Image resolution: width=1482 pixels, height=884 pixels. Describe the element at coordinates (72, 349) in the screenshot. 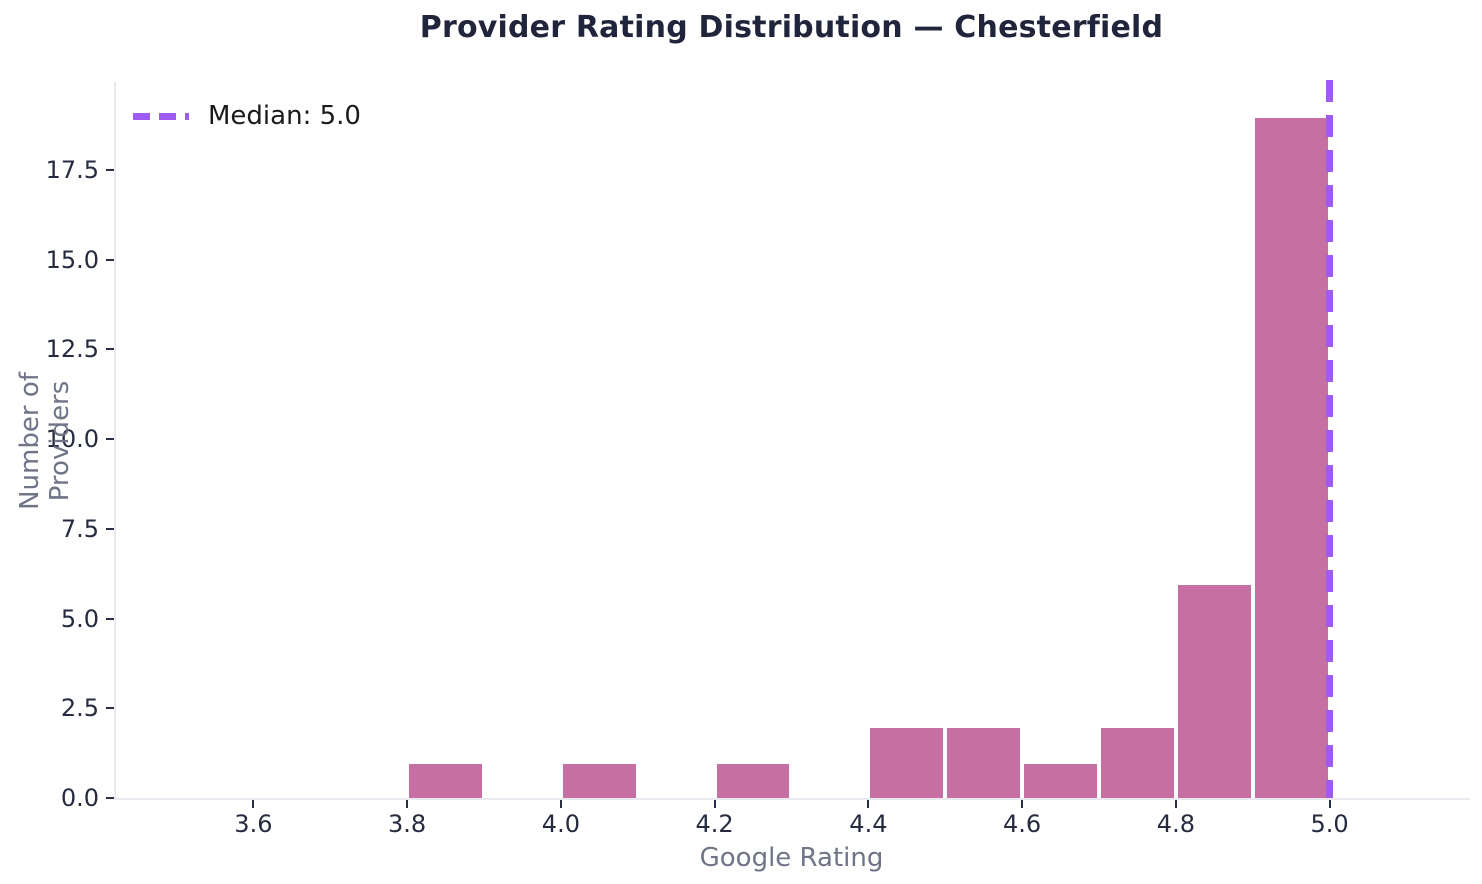

I see `y-tick-label: 12.5` at that location.